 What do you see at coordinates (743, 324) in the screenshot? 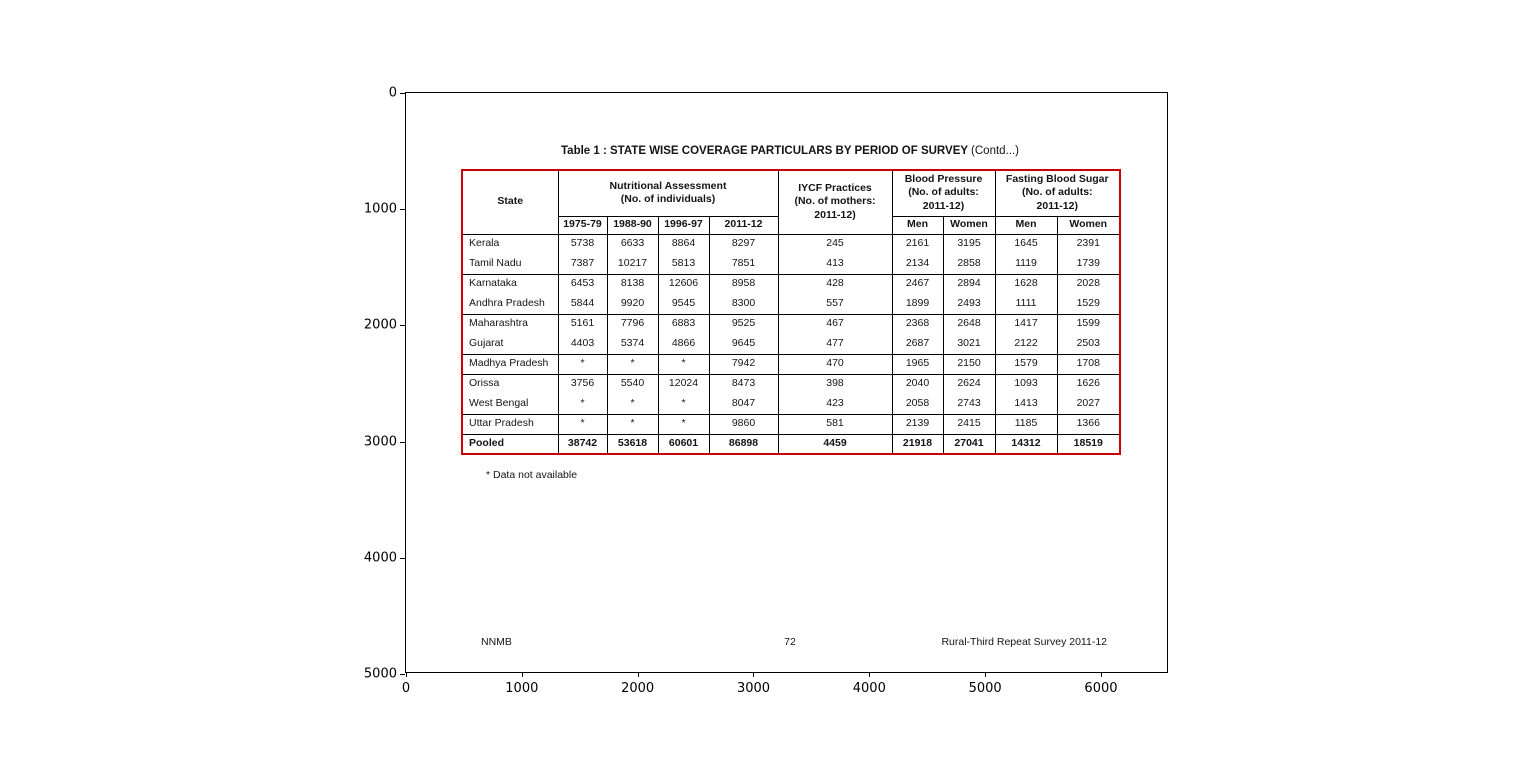
I see `value-cell: 9525` at bounding box center [743, 324].